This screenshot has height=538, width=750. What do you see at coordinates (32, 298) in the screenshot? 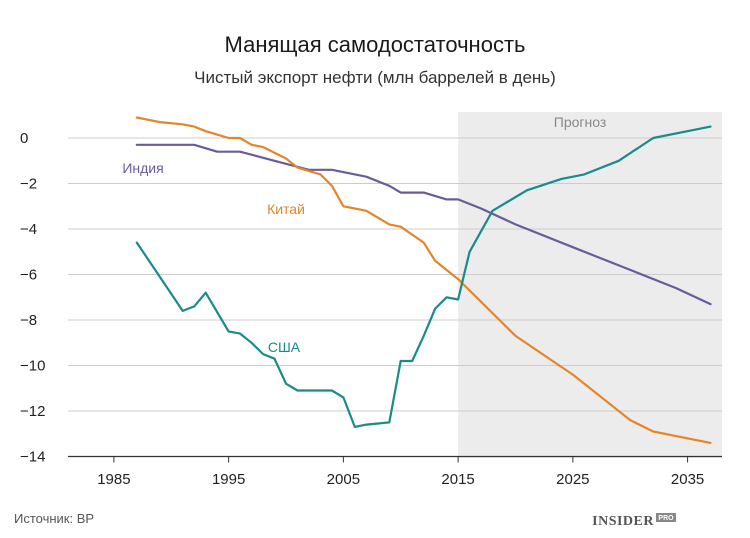
I see `y-axis: 0 −2 −4 −6 −8 −10 −12 −14` at bounding box center [32, 298].